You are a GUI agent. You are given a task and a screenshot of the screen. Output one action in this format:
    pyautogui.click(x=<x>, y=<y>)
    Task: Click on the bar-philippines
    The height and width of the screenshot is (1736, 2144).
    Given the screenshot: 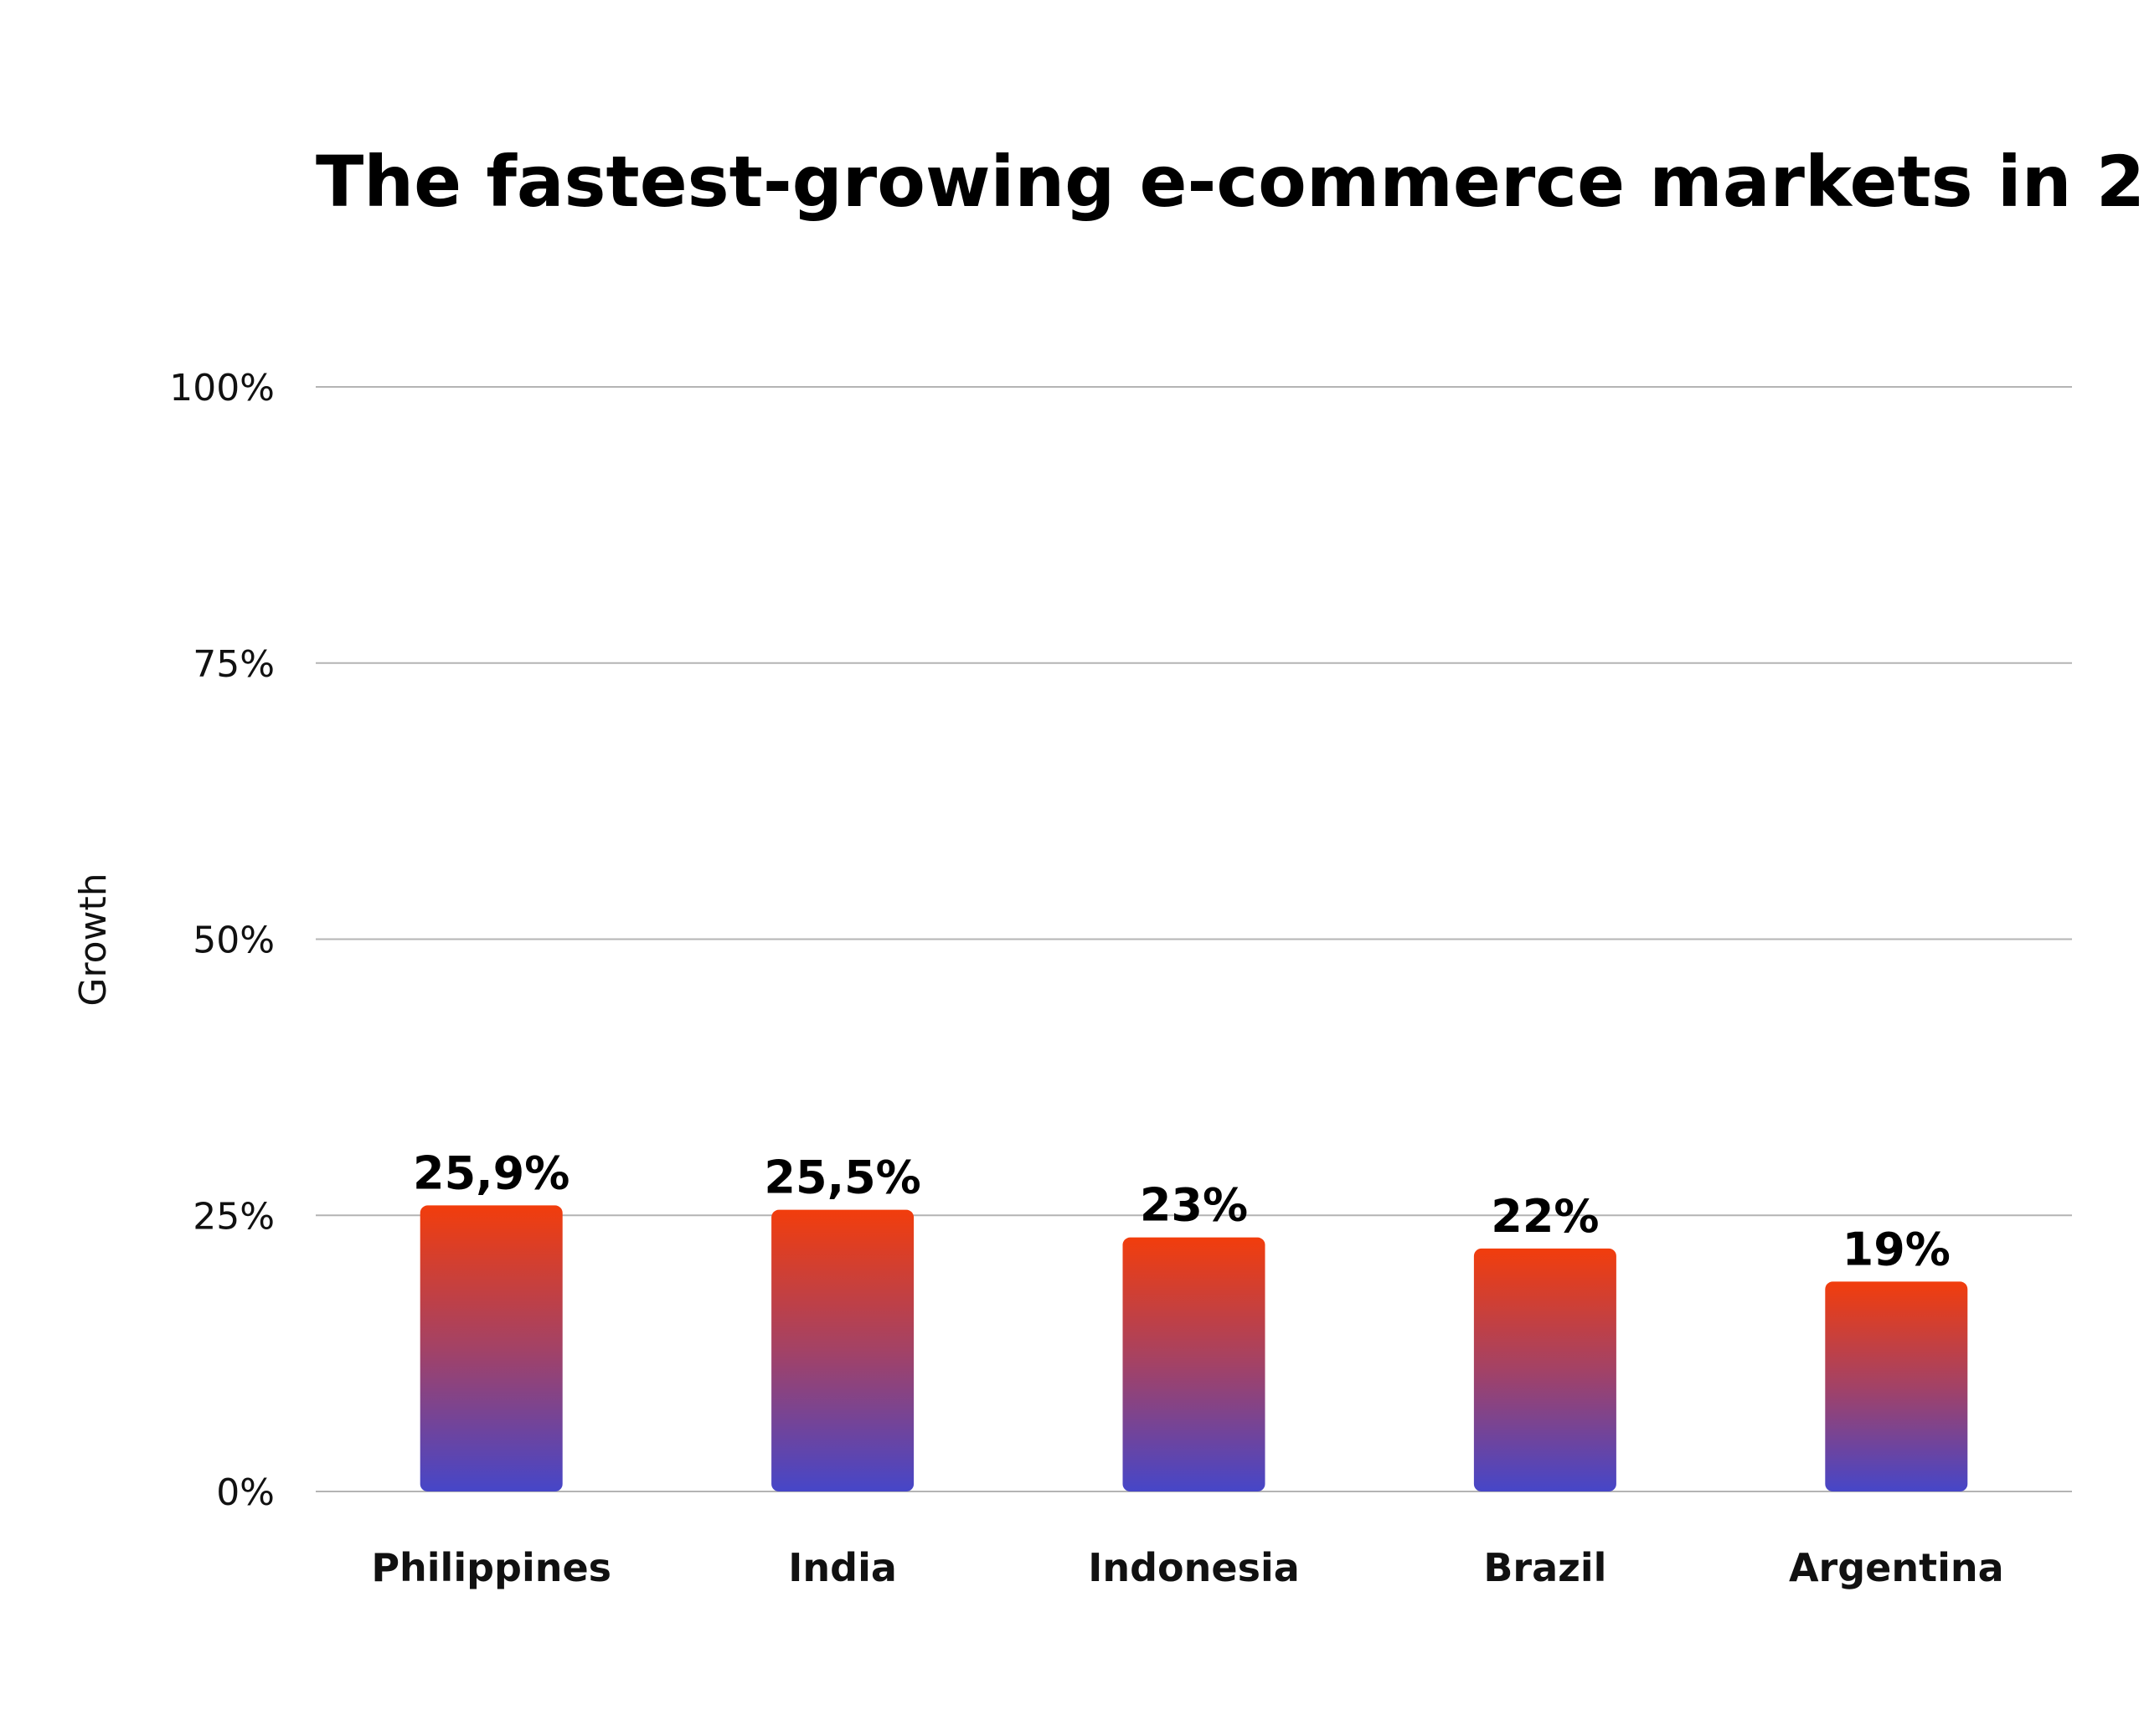 What is the action you would take?
    pyautogui.click(x=491, y=1348)
    